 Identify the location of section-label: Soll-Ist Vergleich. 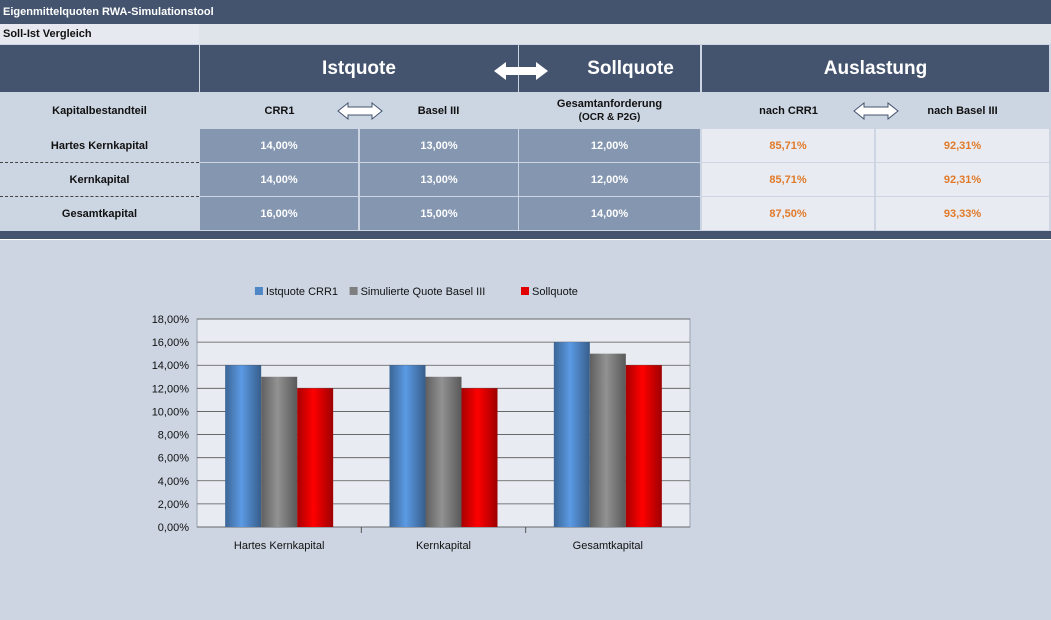
(99, 34).